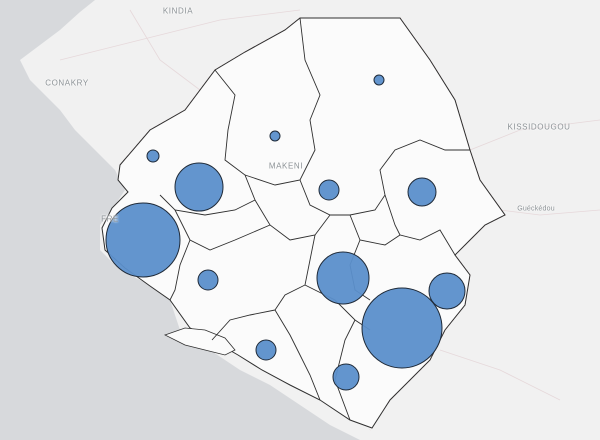 The image size is (600, 440). I want to click on bubble-pujehun, so click(346, 377).